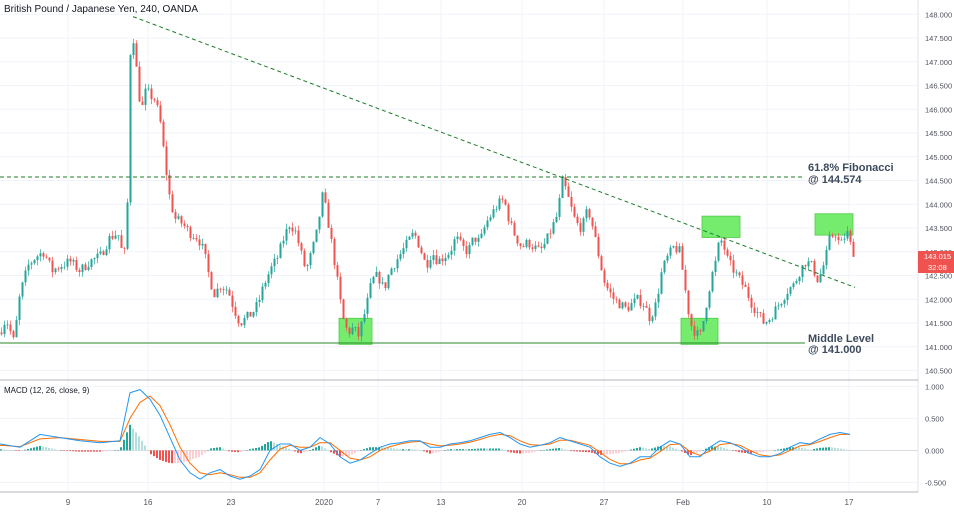  I want to click on annotation-label: 61.8% Fibonacci, so click(851, 168).